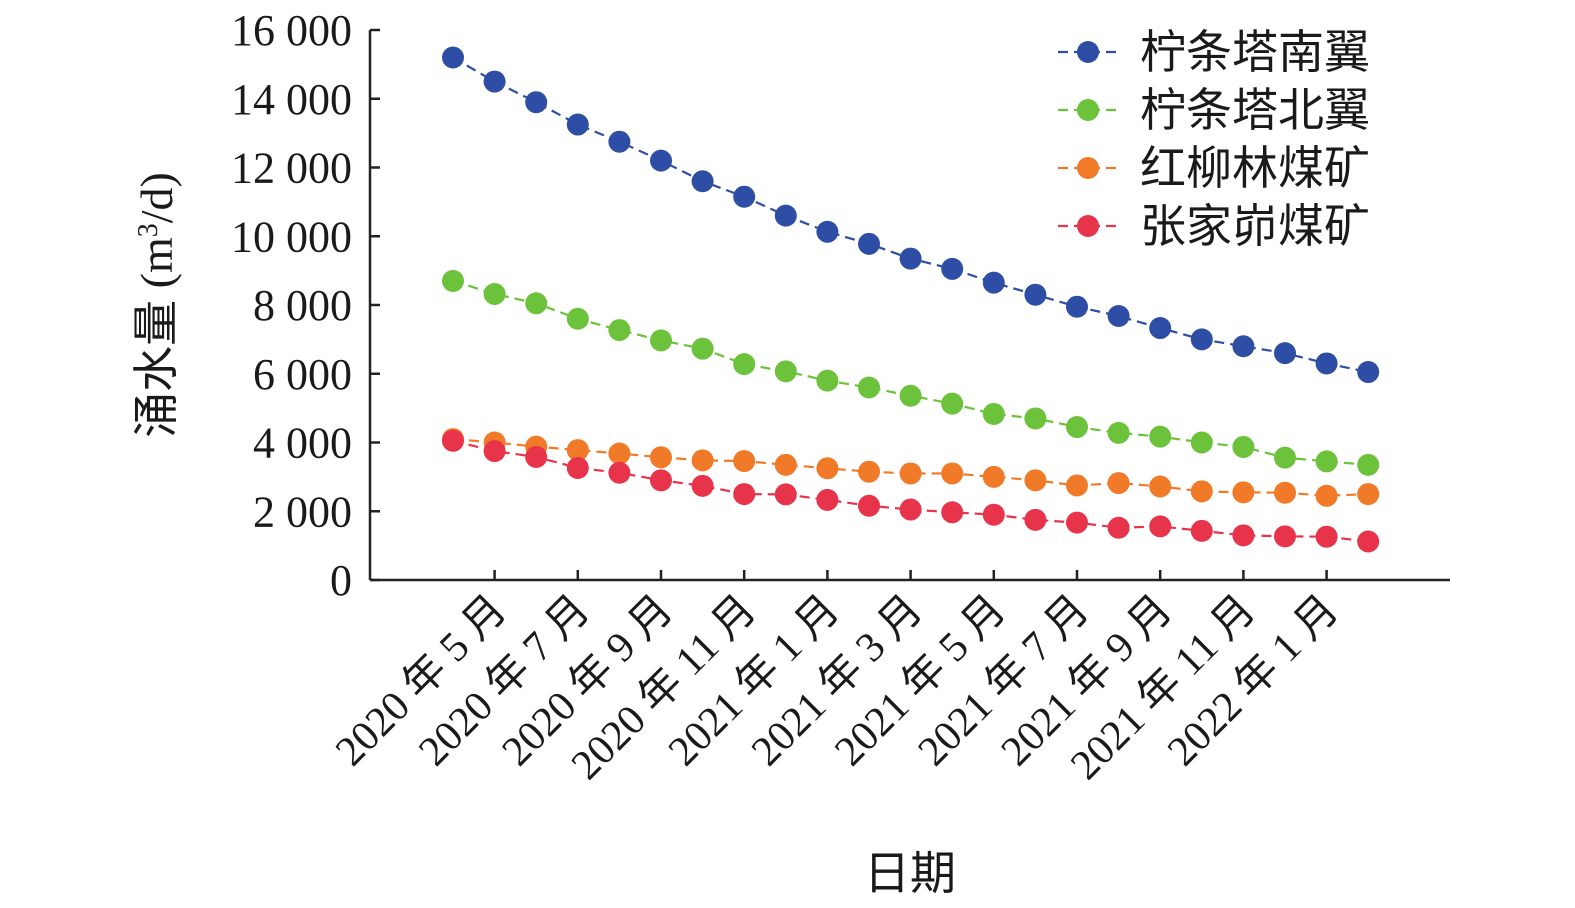 The width and height of the screenshot is (1575, 908). I want to click on y-tick-label: 16 000, so click(291, 30).